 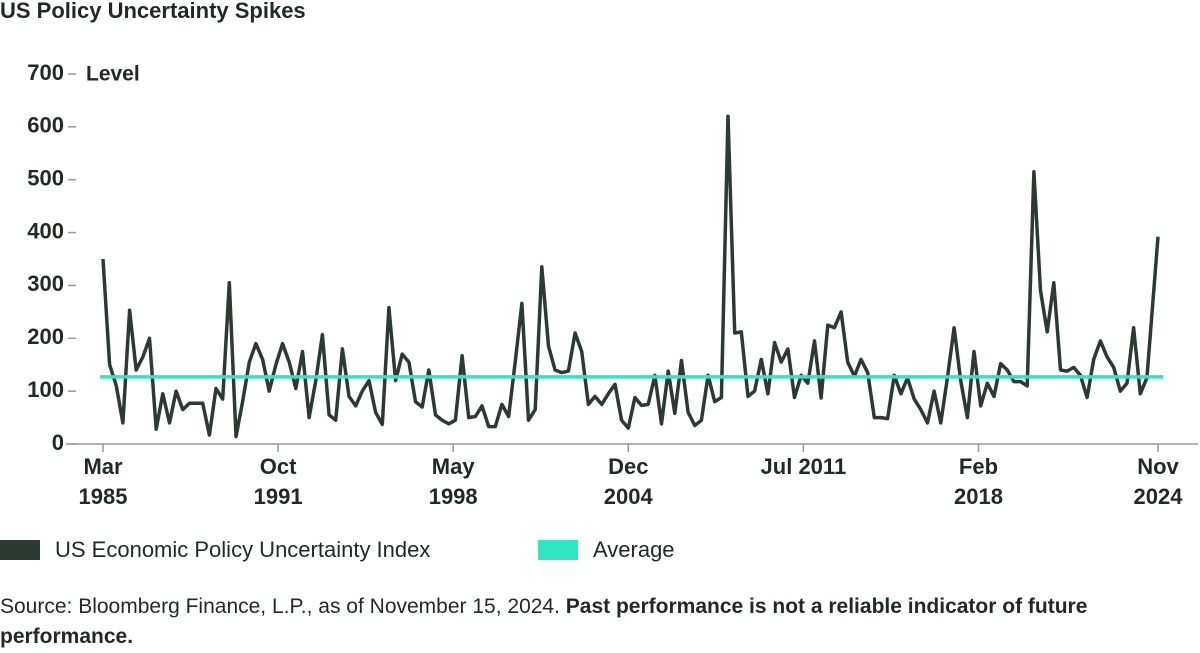 What do you see at coordinates (58, 442) in the screenshot?
I see `y-tick-label: 0` at bounding box center [58, 442].